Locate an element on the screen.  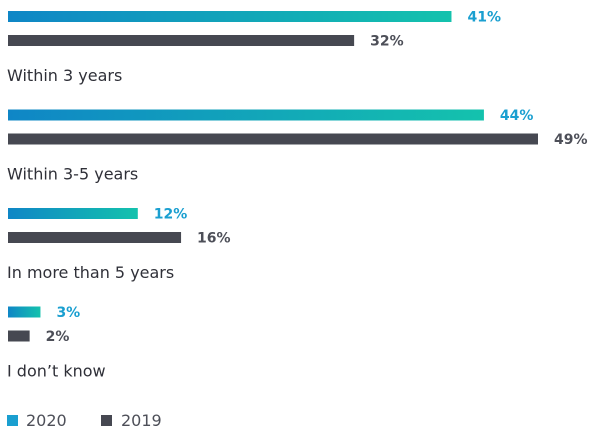
data-label-2020-i-don-t-know: 3% is located at coordinates (68, 313).